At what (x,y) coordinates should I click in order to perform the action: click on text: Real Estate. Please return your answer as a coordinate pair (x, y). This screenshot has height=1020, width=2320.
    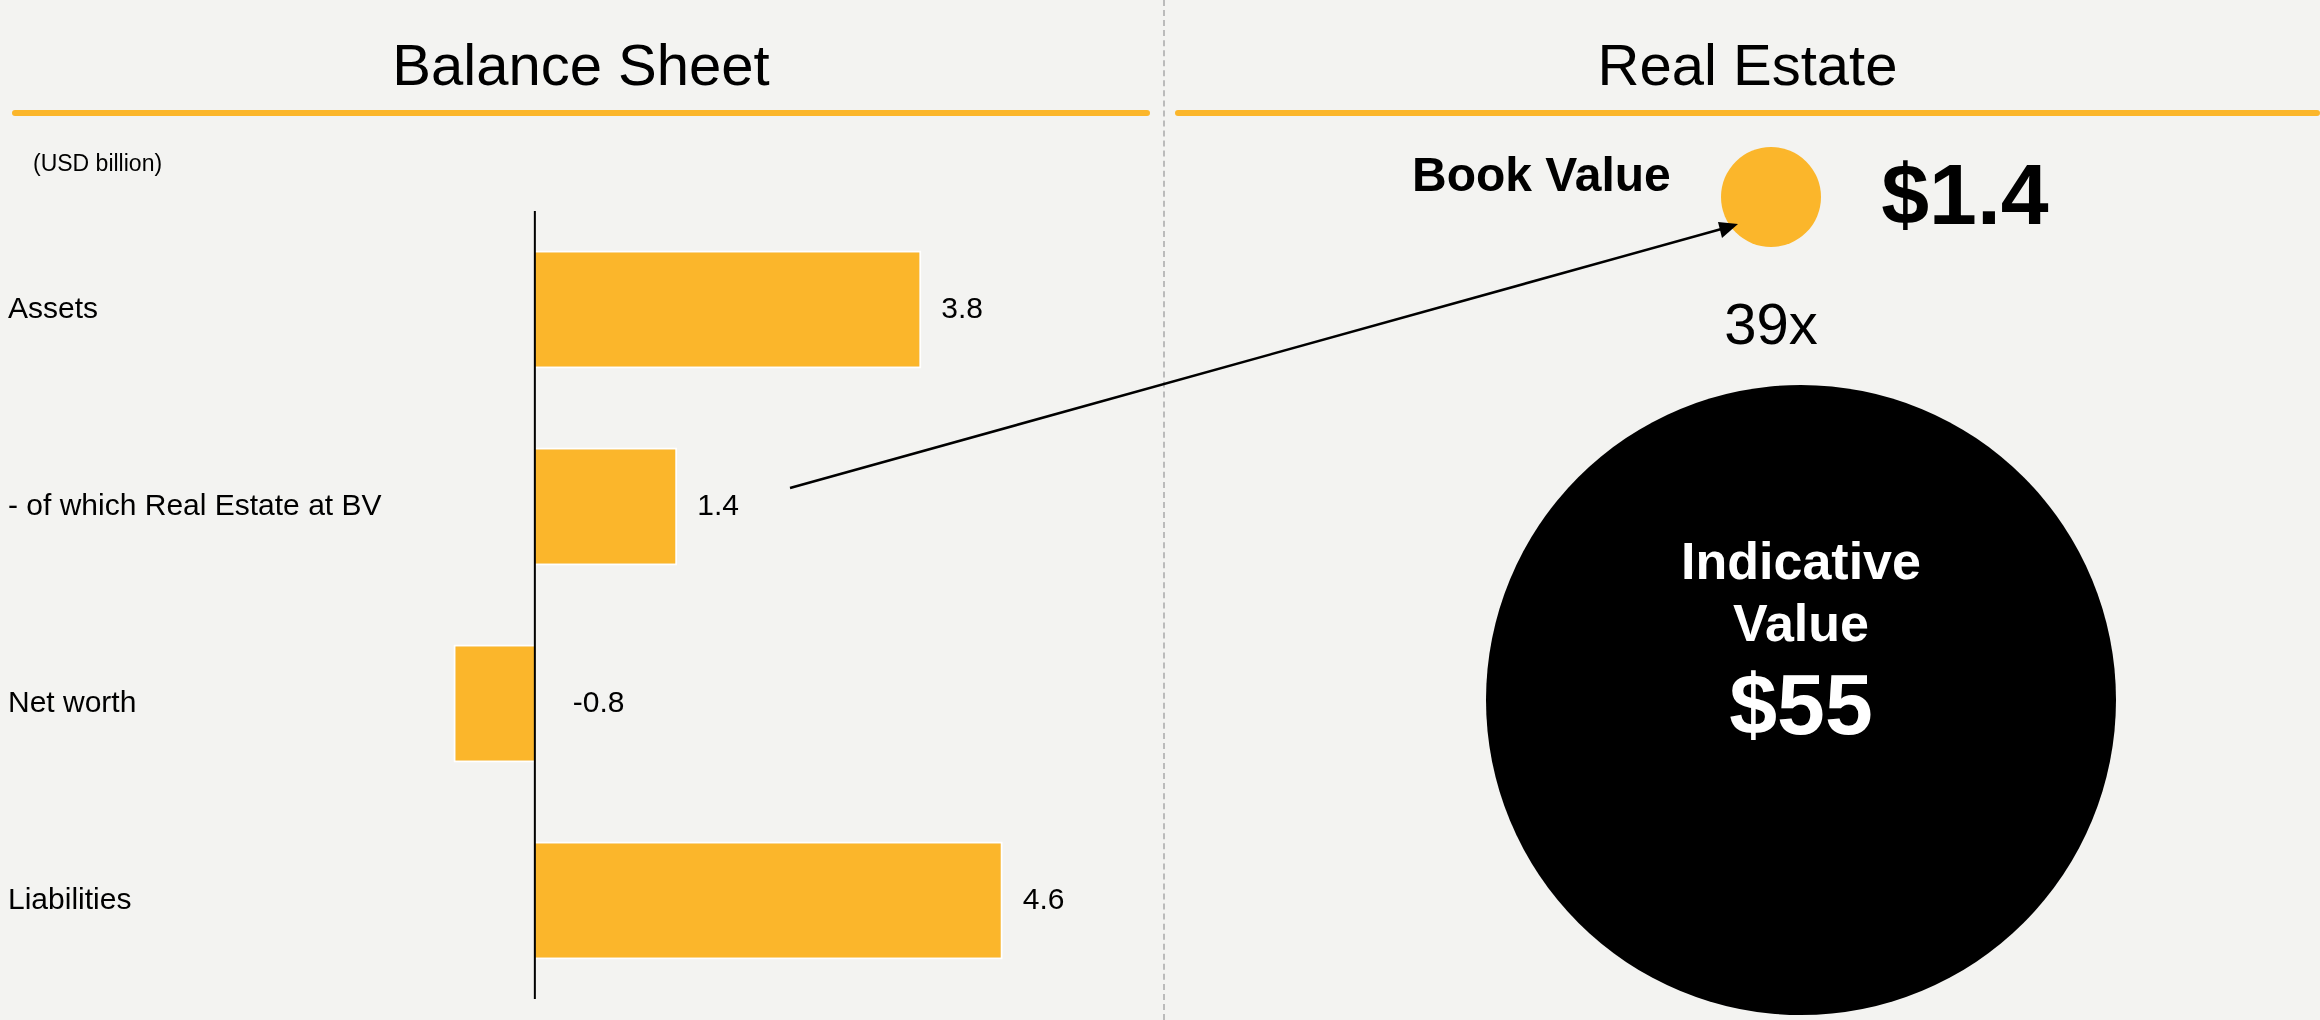
    Looking at the image, I should click on (1747, 65).